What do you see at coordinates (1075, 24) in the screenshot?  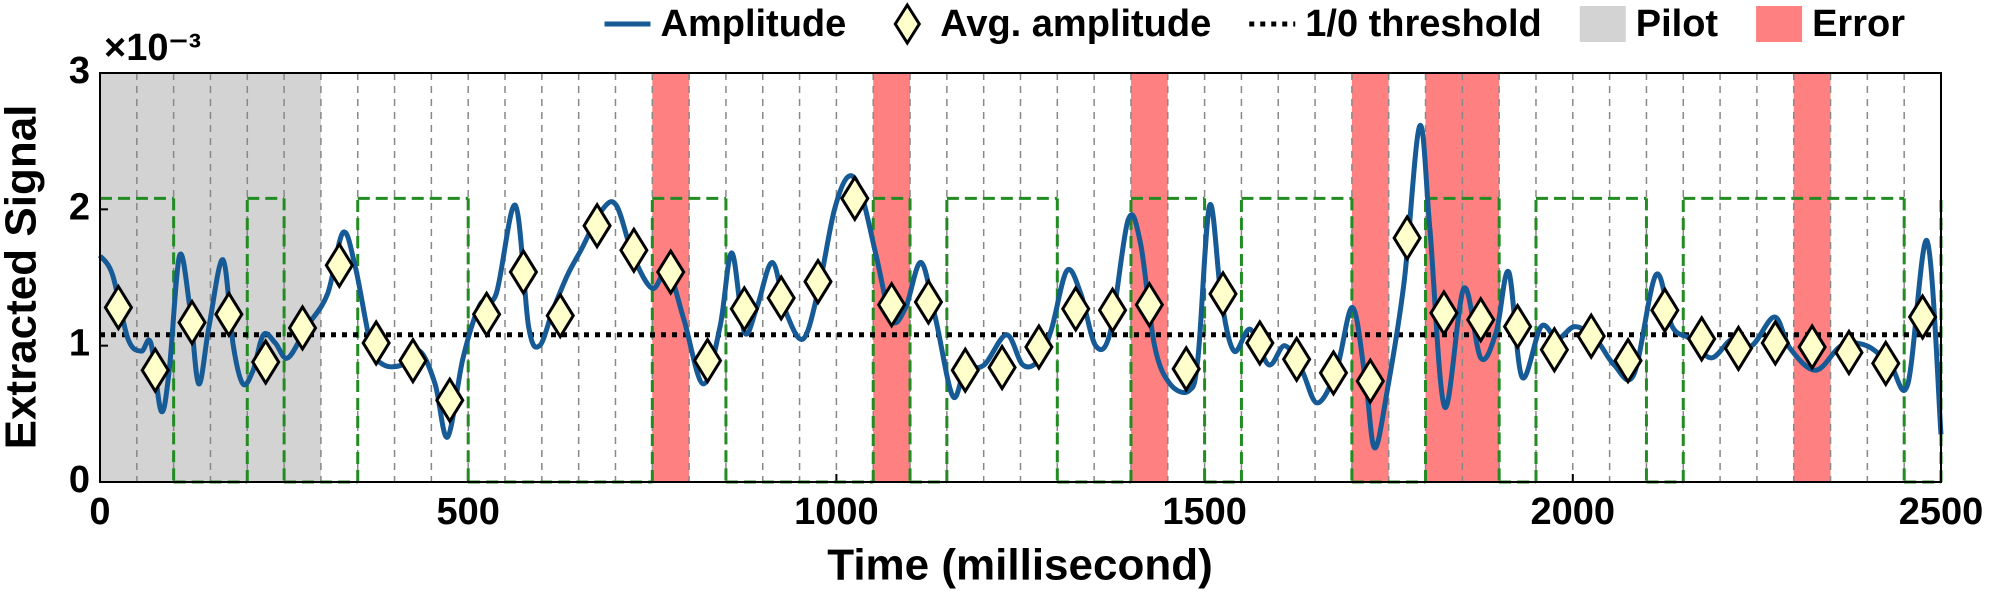 I see `legend-label: Avg. amplitude` at bounding box center [1075, 24].